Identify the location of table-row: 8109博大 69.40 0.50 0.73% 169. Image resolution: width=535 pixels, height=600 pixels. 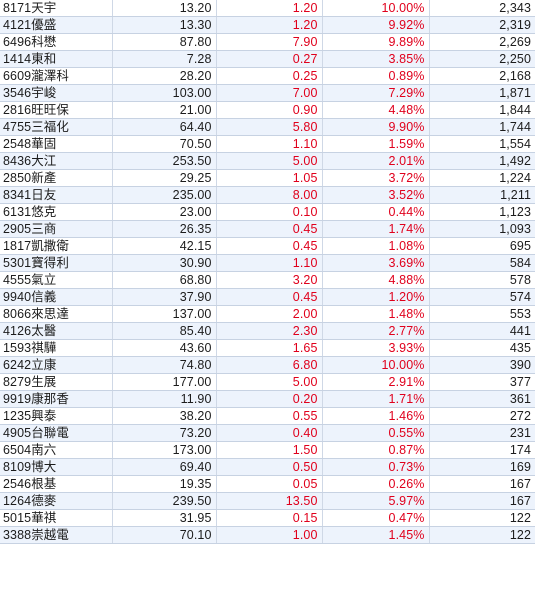
(267, 467).